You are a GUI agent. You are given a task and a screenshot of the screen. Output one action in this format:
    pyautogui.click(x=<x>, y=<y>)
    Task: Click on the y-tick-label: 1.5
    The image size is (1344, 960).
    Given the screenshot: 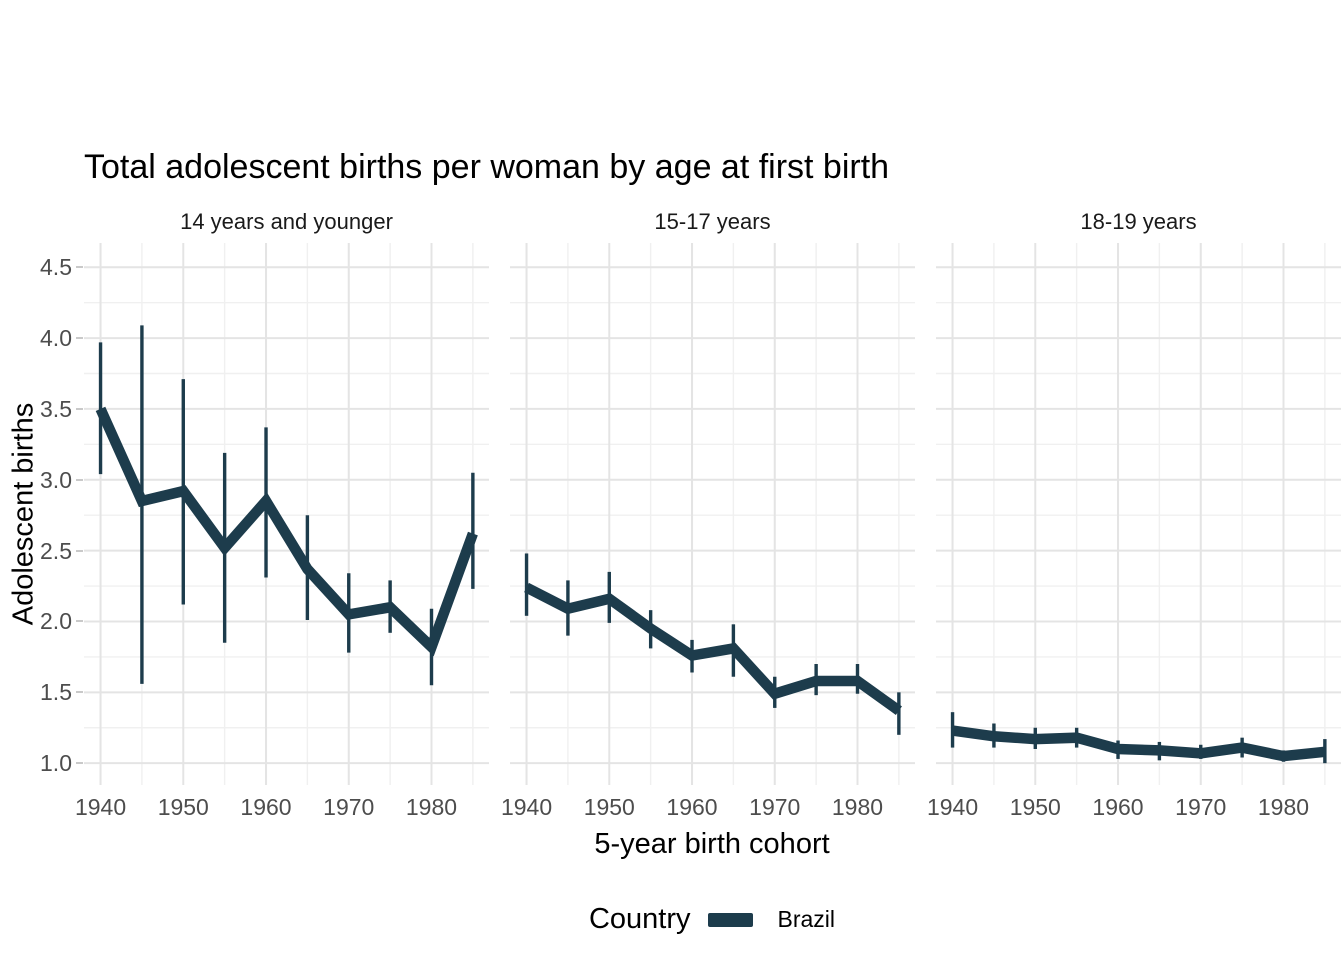 What is the action you would take?
    pyautogui.click(x=56, y=692)
    